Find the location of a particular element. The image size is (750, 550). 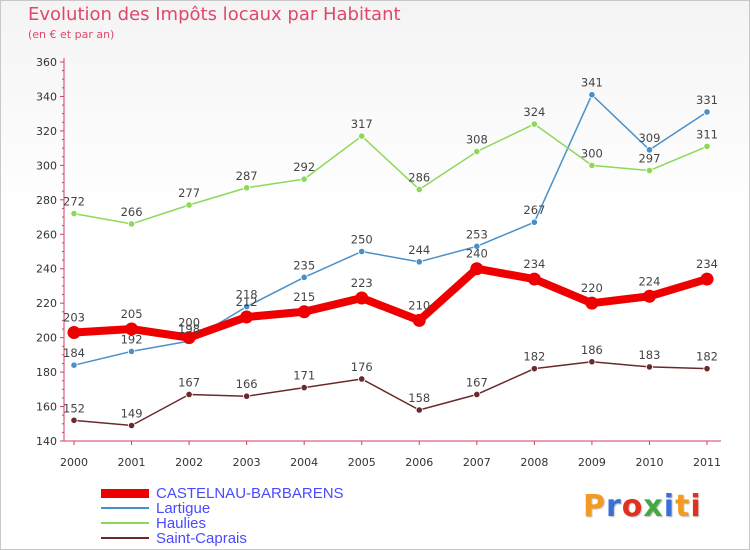

data-label-haulies: 297 is located at coordinates (649, 159).